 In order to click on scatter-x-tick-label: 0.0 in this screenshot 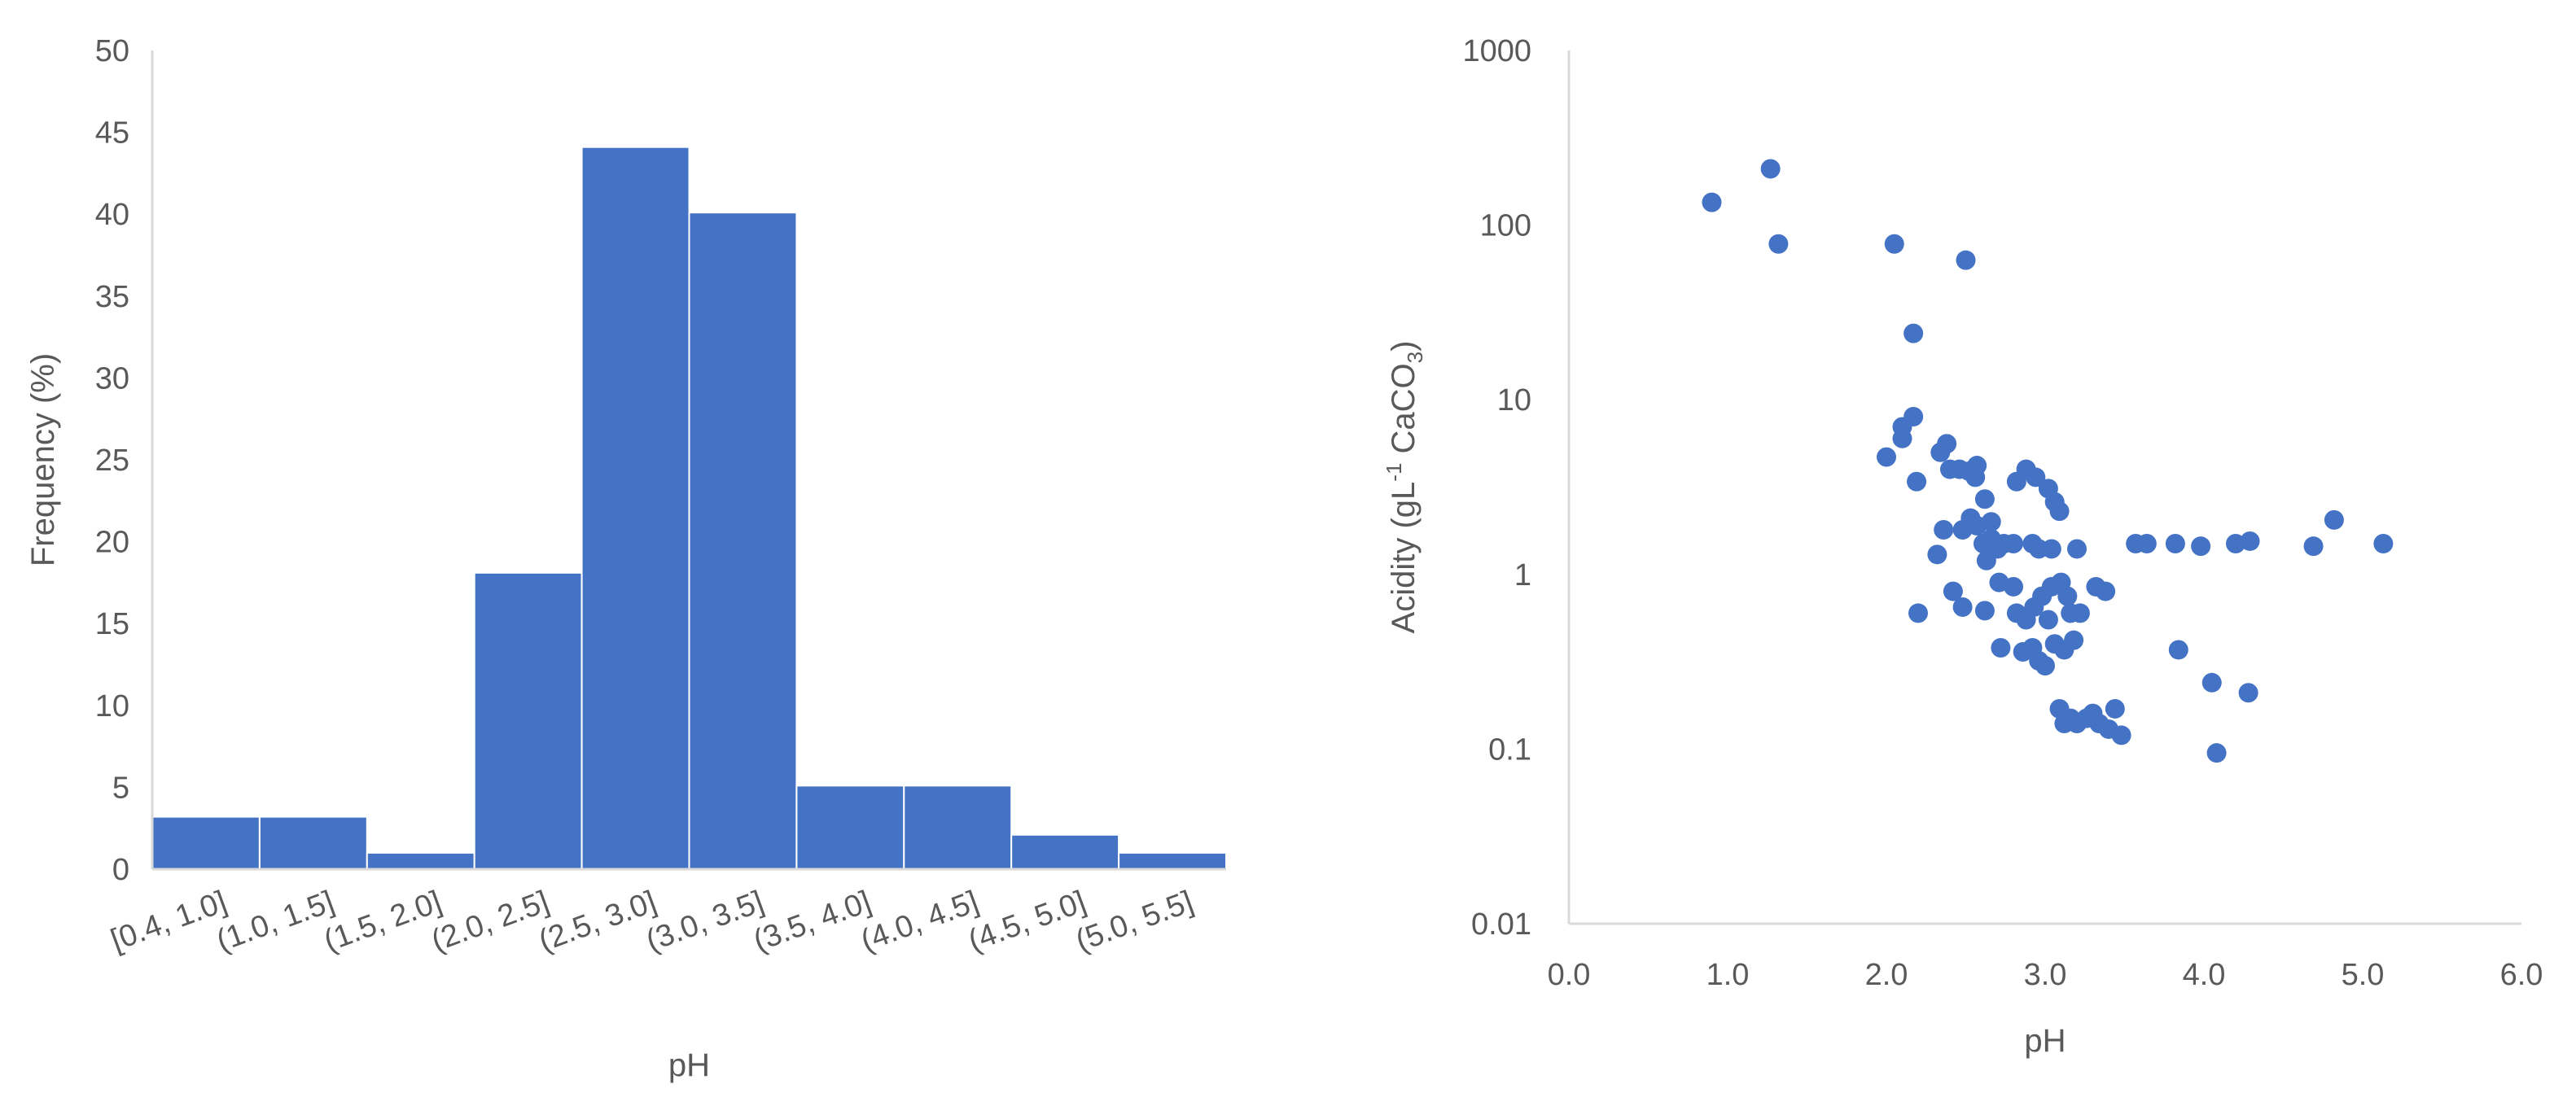, I will do `click(1569, 975)`.